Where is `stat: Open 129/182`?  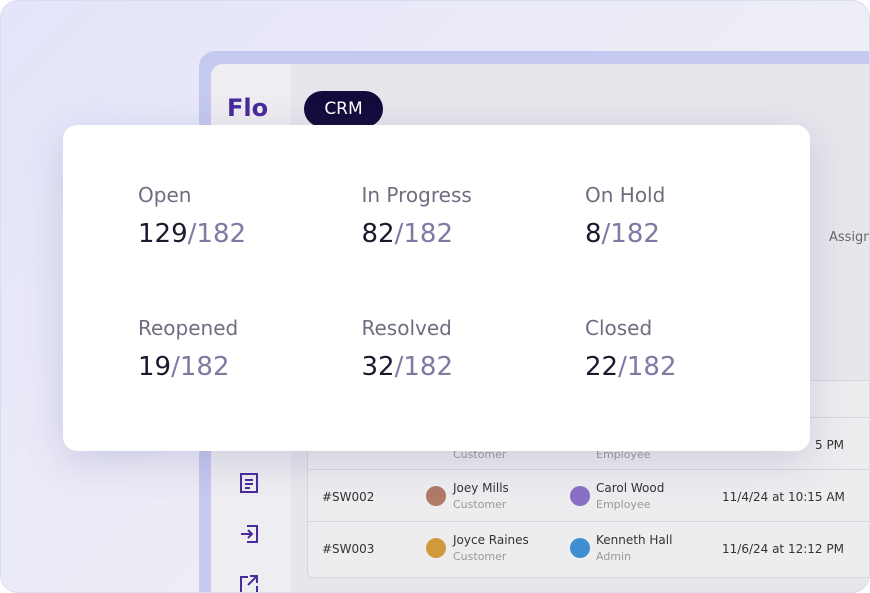
stat: Open 129/182 is located at coordinates (192, 216).